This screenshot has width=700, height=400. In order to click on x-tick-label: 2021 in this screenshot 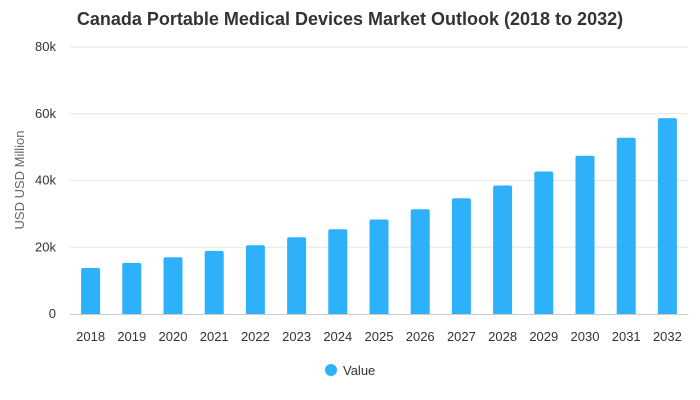, I will do `click(214, 336)`.